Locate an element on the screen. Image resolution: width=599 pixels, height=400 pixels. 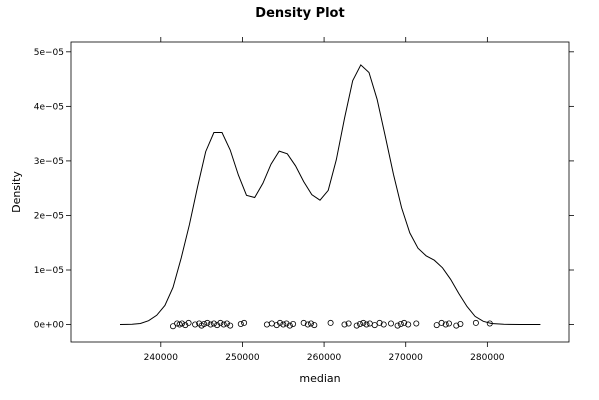
x-tick-label: 280000 is located at coordinates (487, 358).